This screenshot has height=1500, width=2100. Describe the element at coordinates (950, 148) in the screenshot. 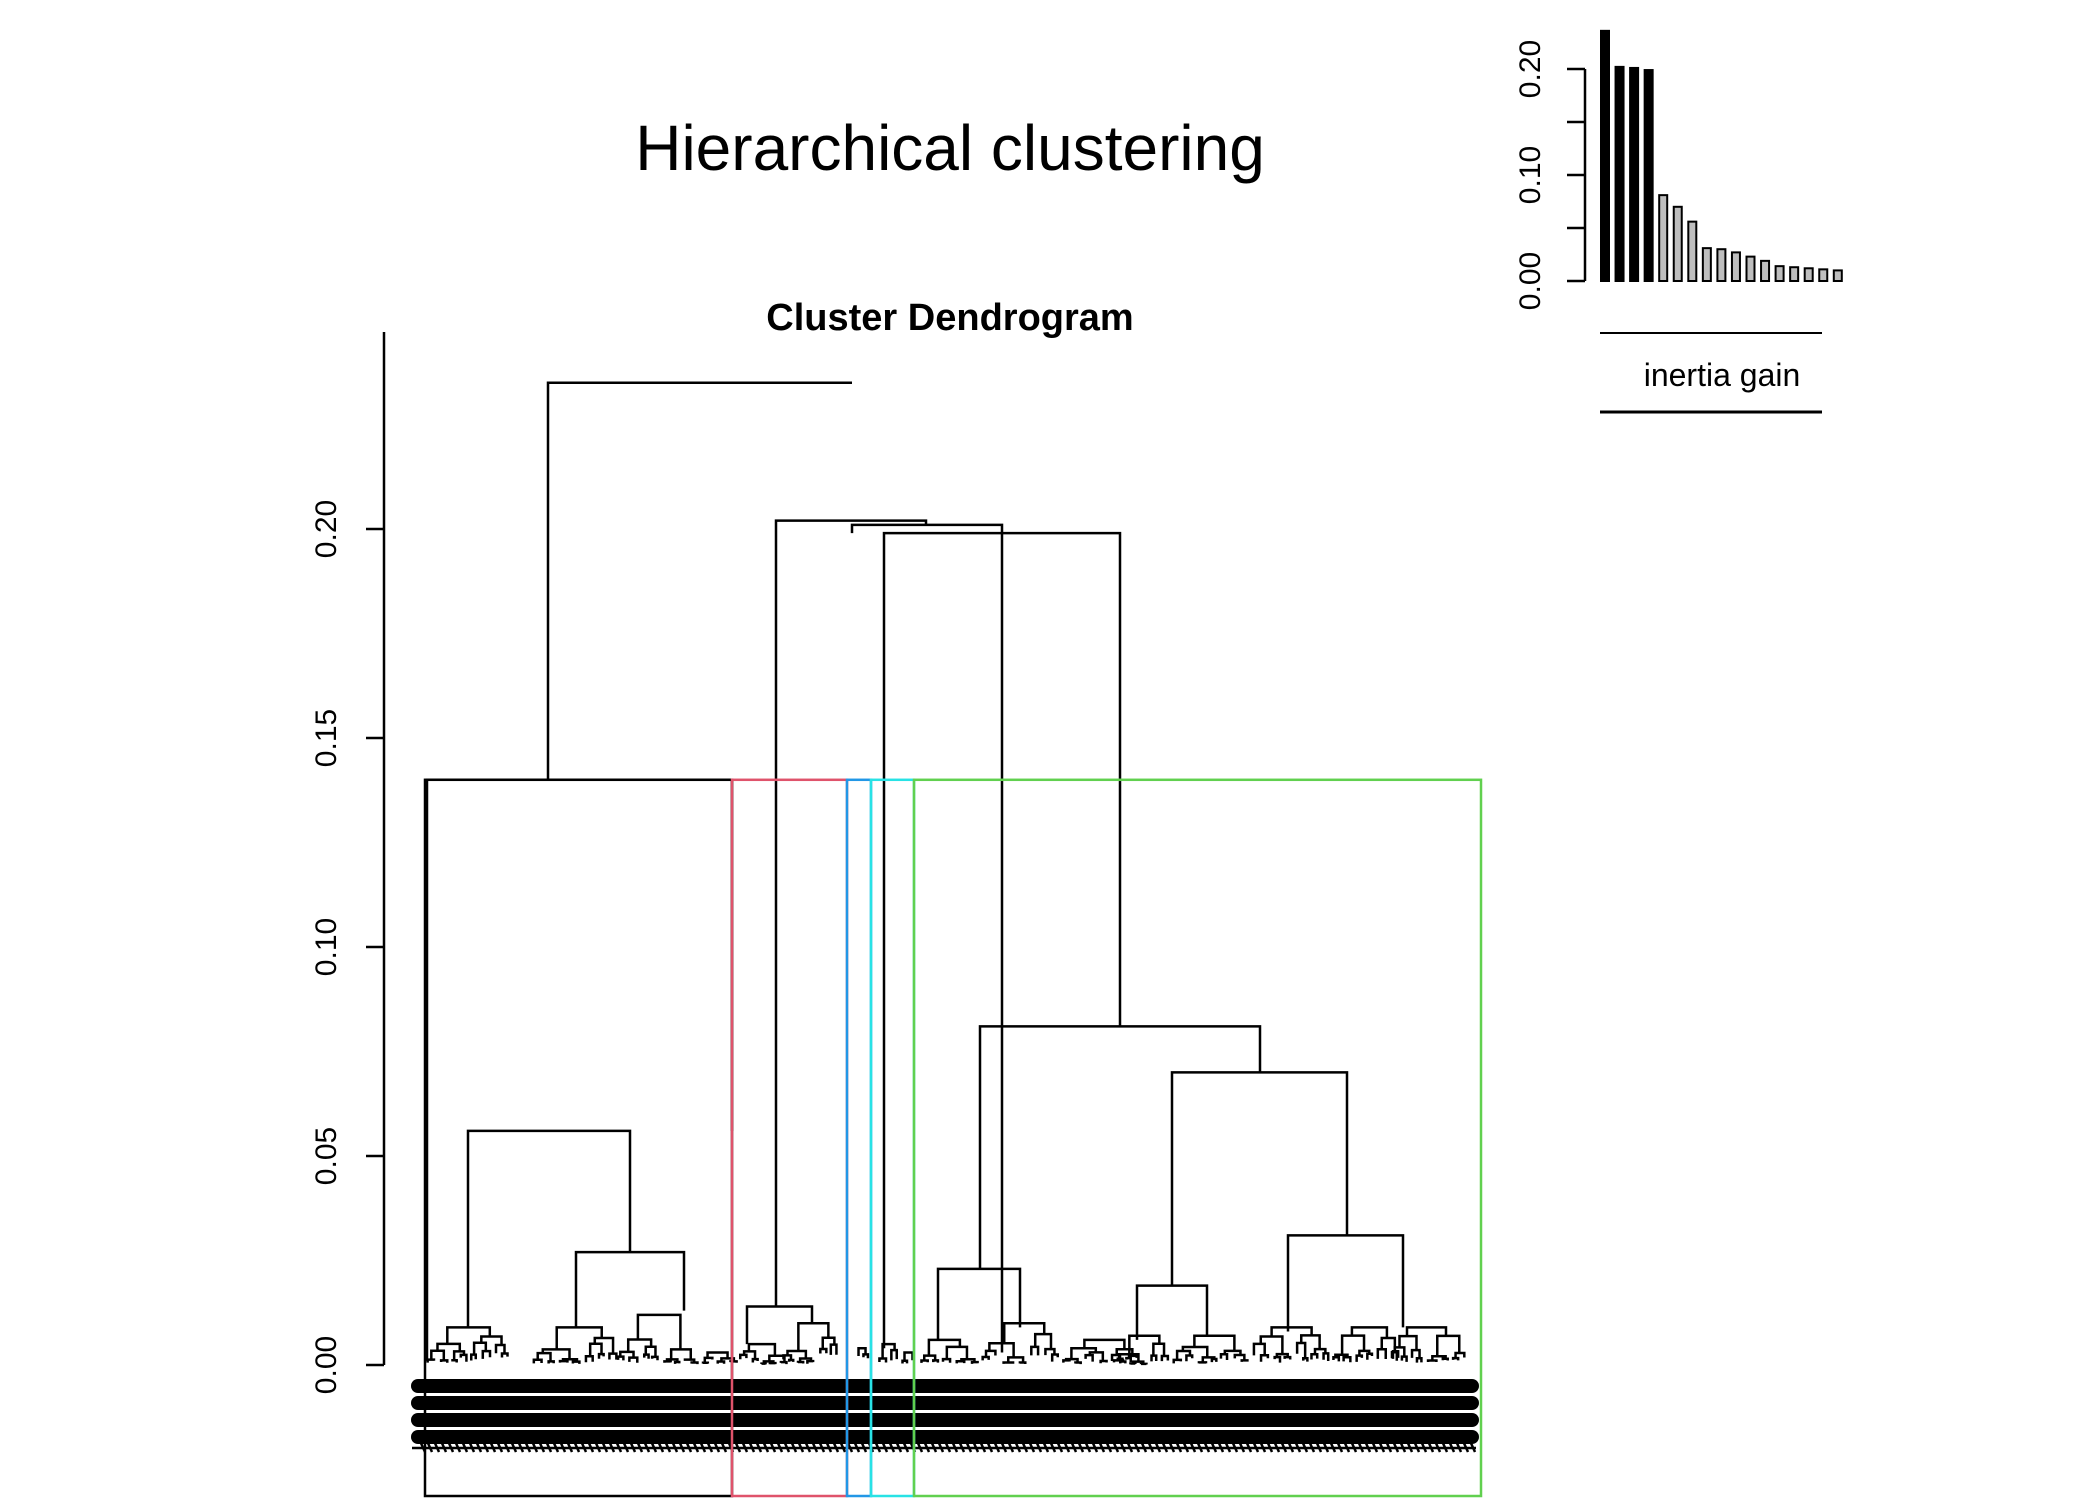

I see `page-title: Hierarchical clustering` at that location.